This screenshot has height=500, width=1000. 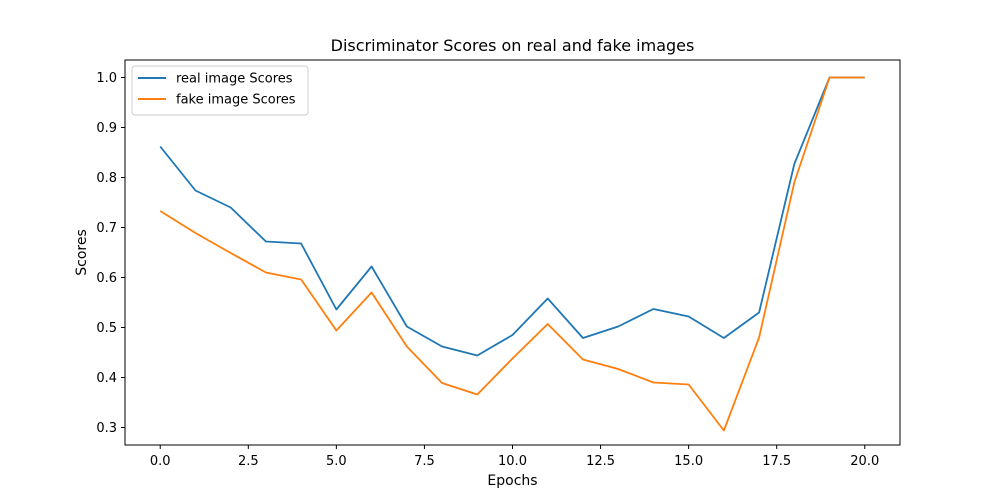 I want to click on y-axis-label: Scores, so click(x=82, y=252).